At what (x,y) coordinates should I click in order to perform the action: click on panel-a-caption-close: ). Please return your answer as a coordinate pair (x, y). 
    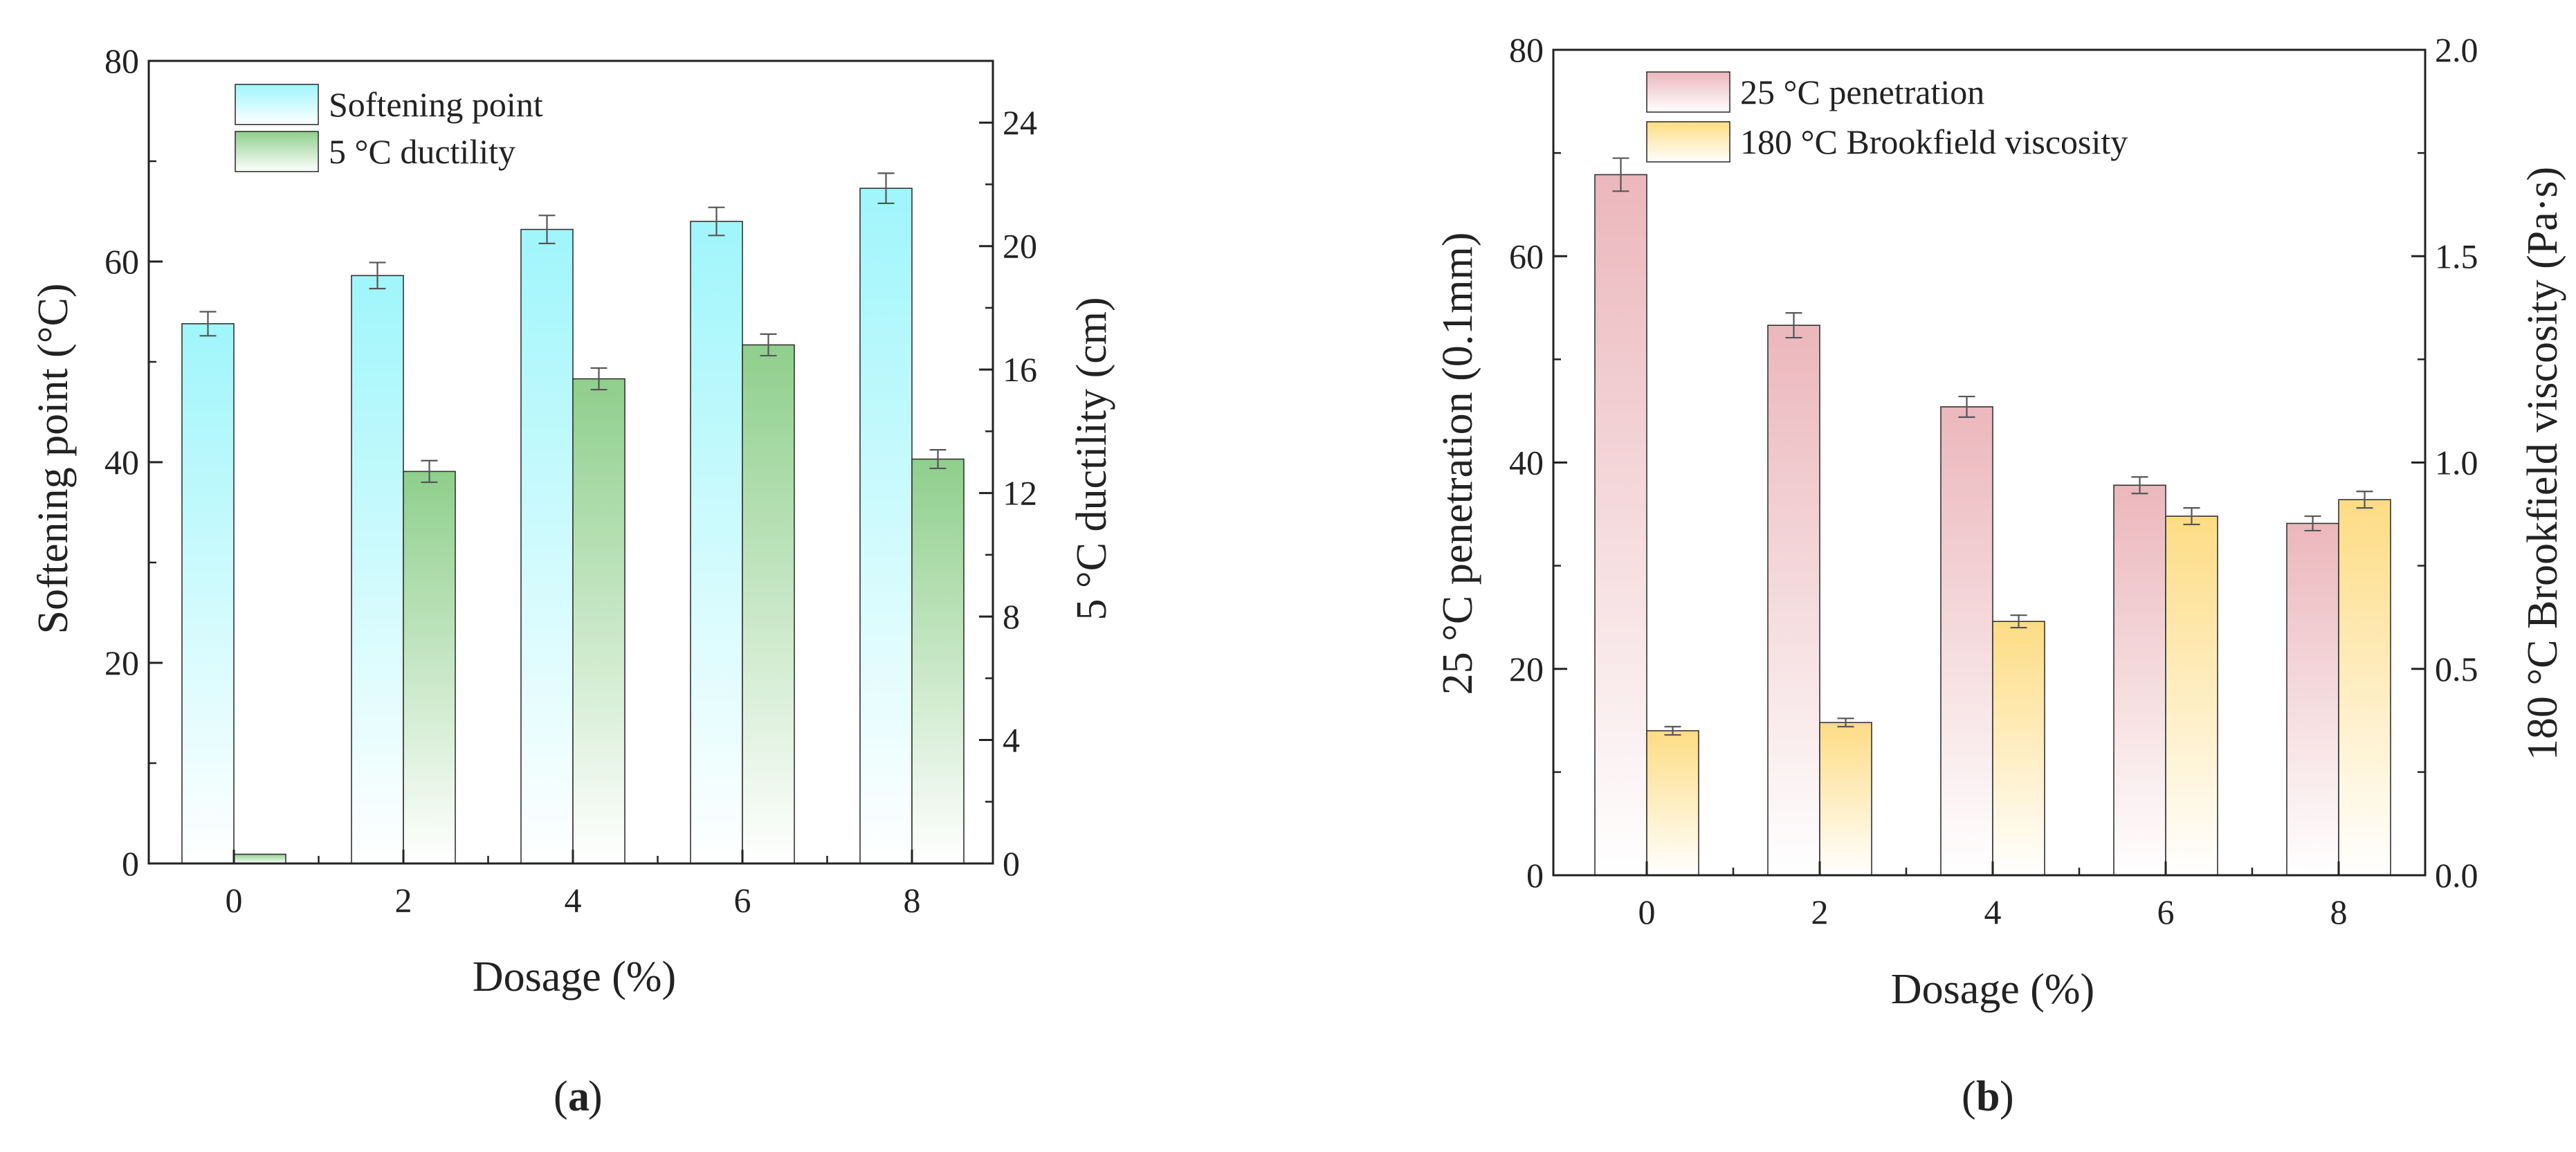
    Looking at the image, I should click on (596, 1096).